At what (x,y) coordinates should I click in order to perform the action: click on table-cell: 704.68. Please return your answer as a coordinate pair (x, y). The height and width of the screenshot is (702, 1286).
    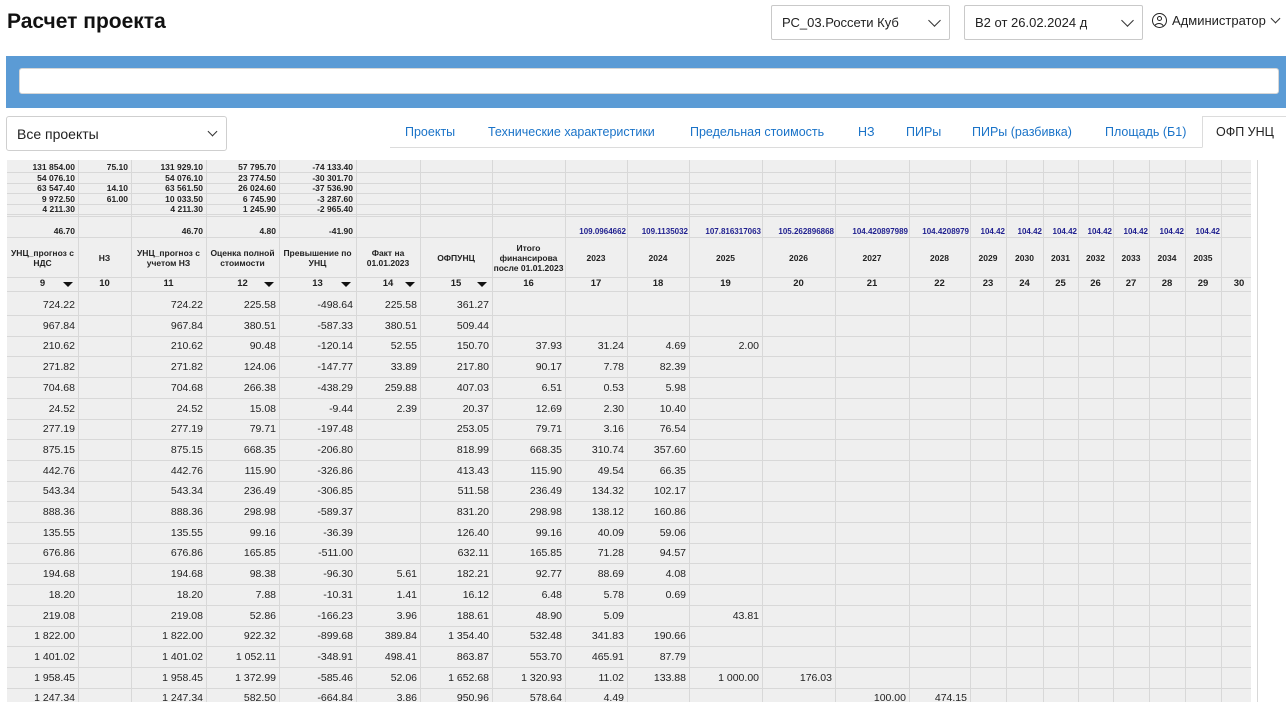
    Looking at the image, I should click on (186, 387).